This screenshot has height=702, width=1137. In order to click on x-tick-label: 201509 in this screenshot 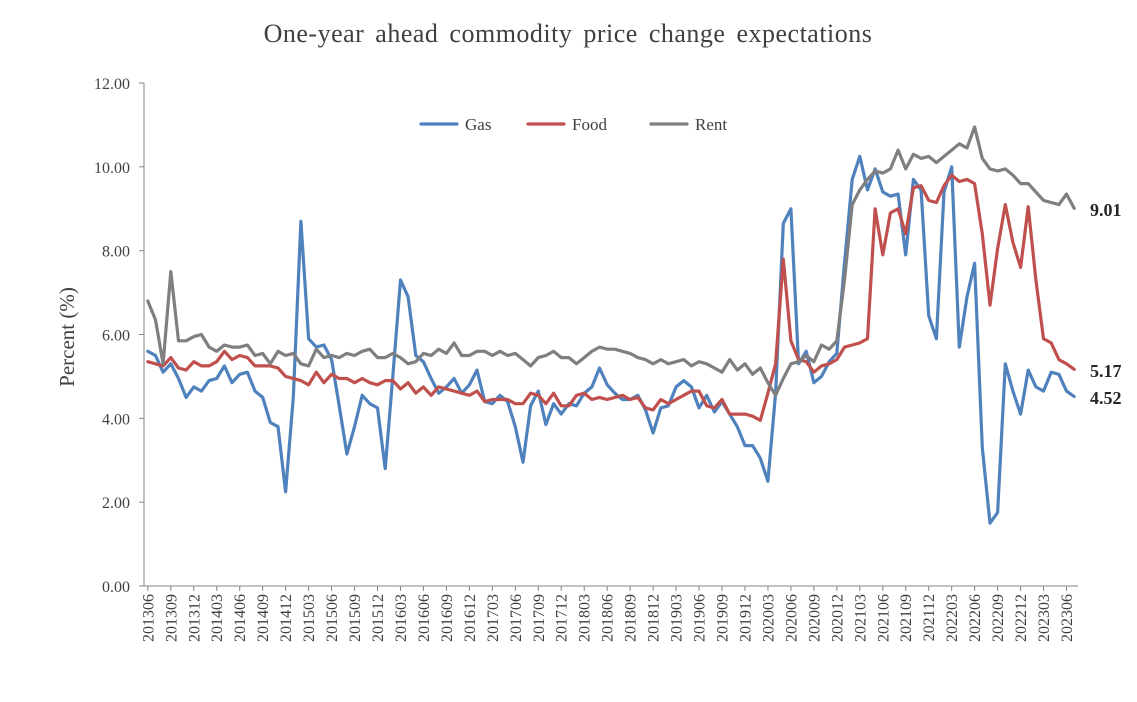, I will do `click(355, 618)`.